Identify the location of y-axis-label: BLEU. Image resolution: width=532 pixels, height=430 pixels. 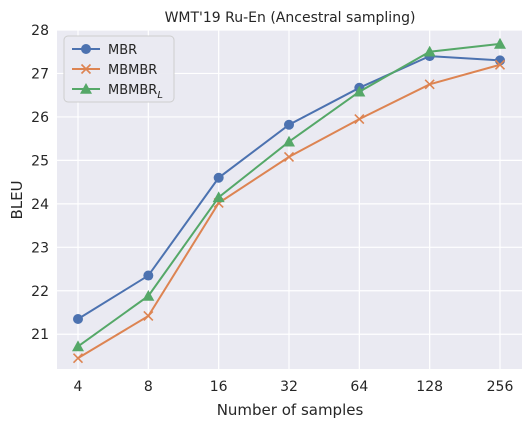
(17, 199).